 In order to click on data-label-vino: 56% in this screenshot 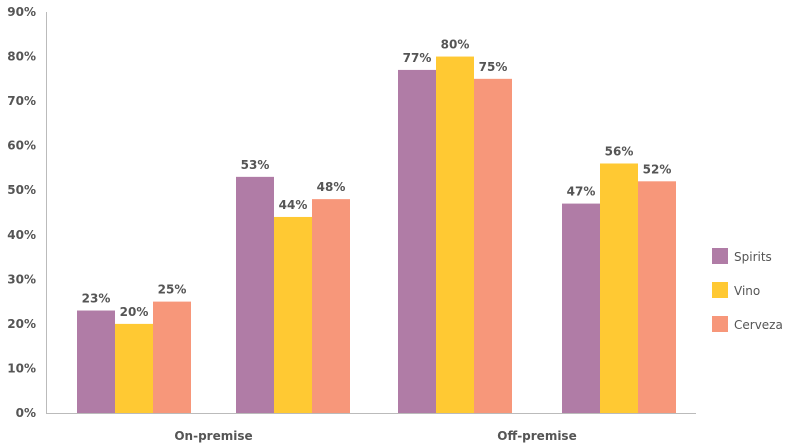, I will do `click(619, 151)`.